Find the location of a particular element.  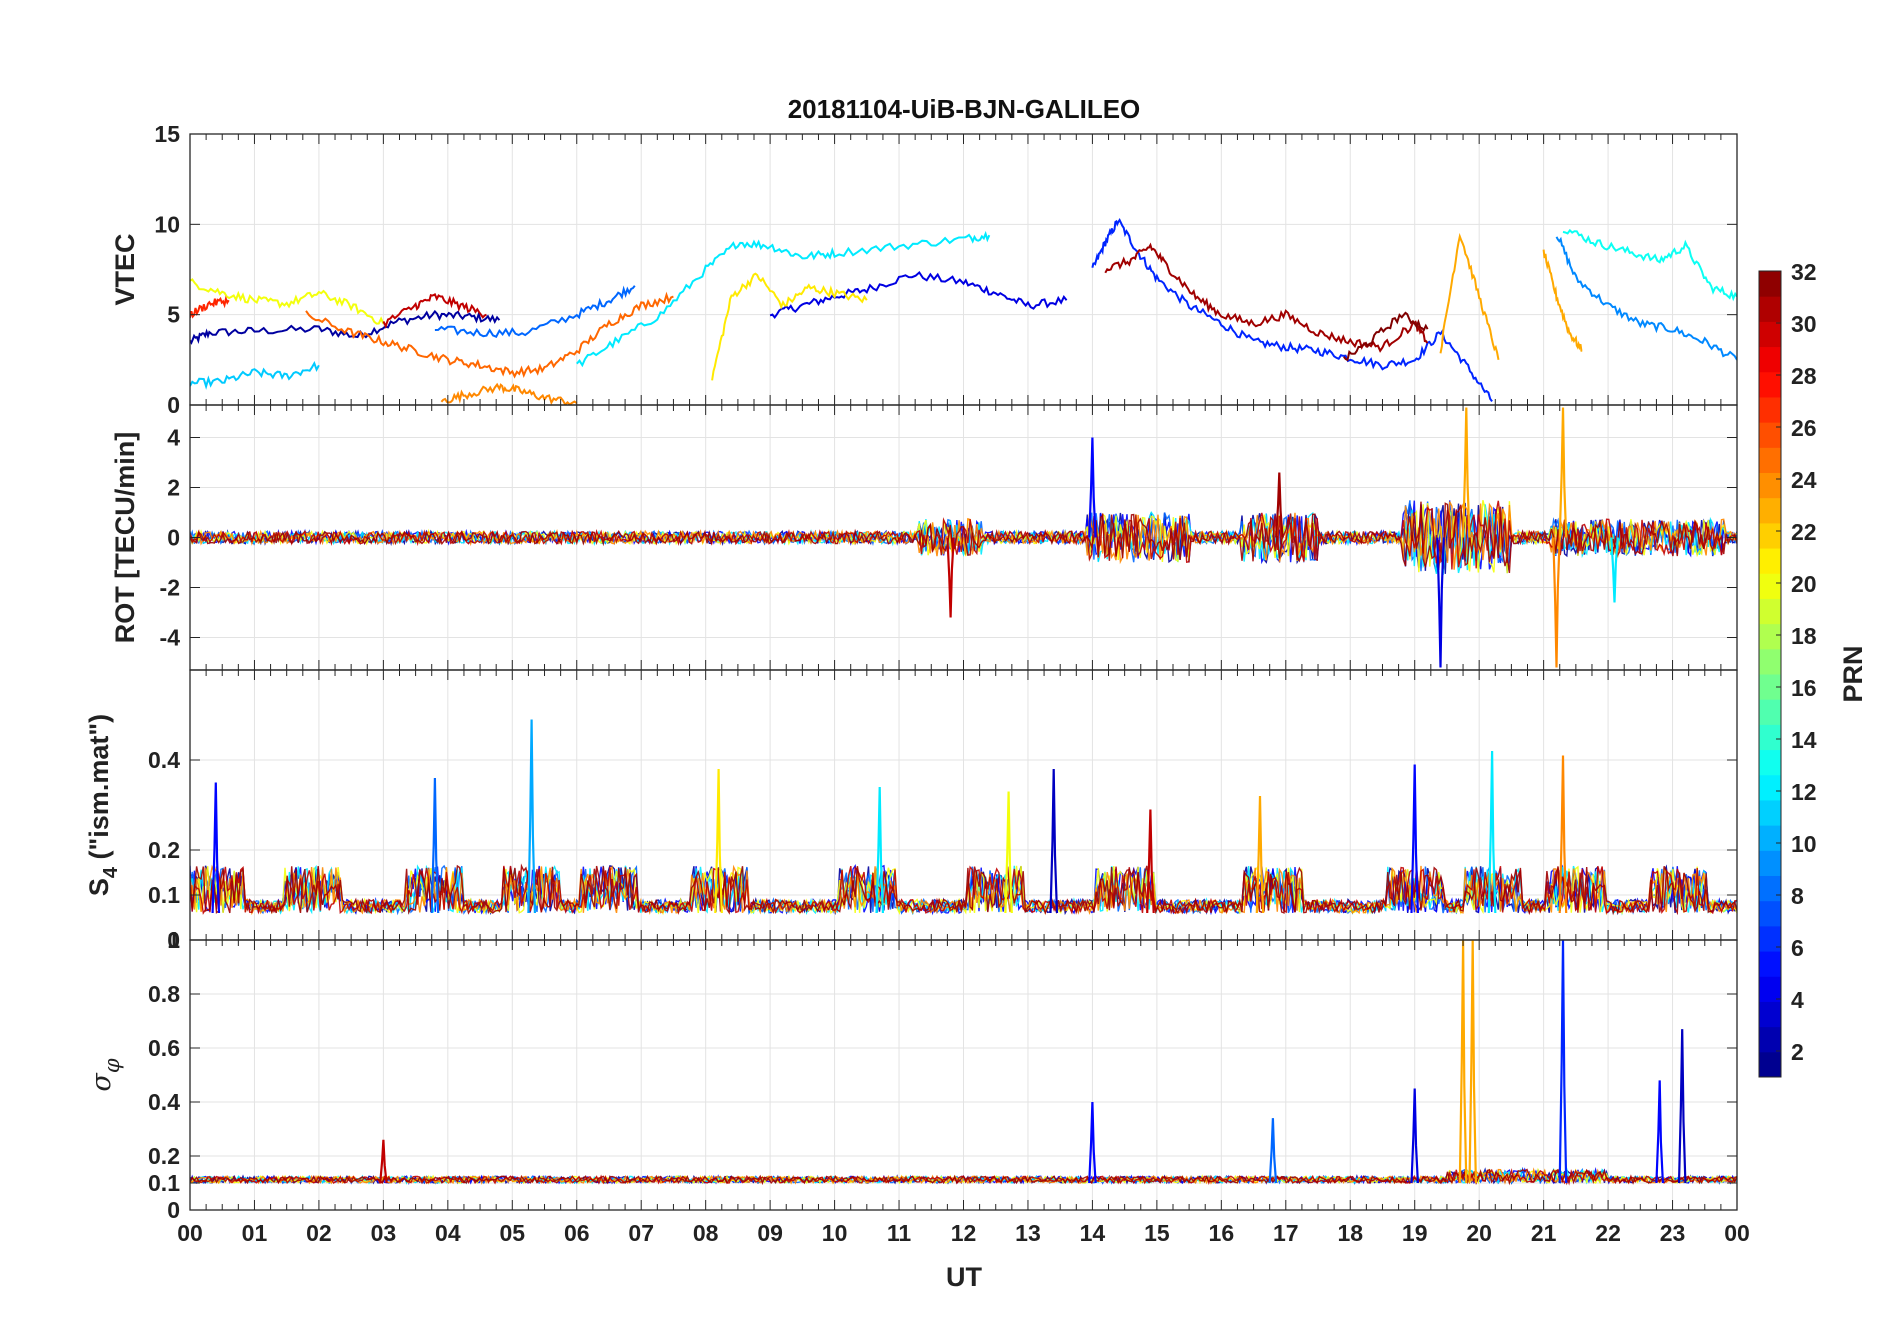

y-tick-label: 2 is located at coordinates (173, 488).